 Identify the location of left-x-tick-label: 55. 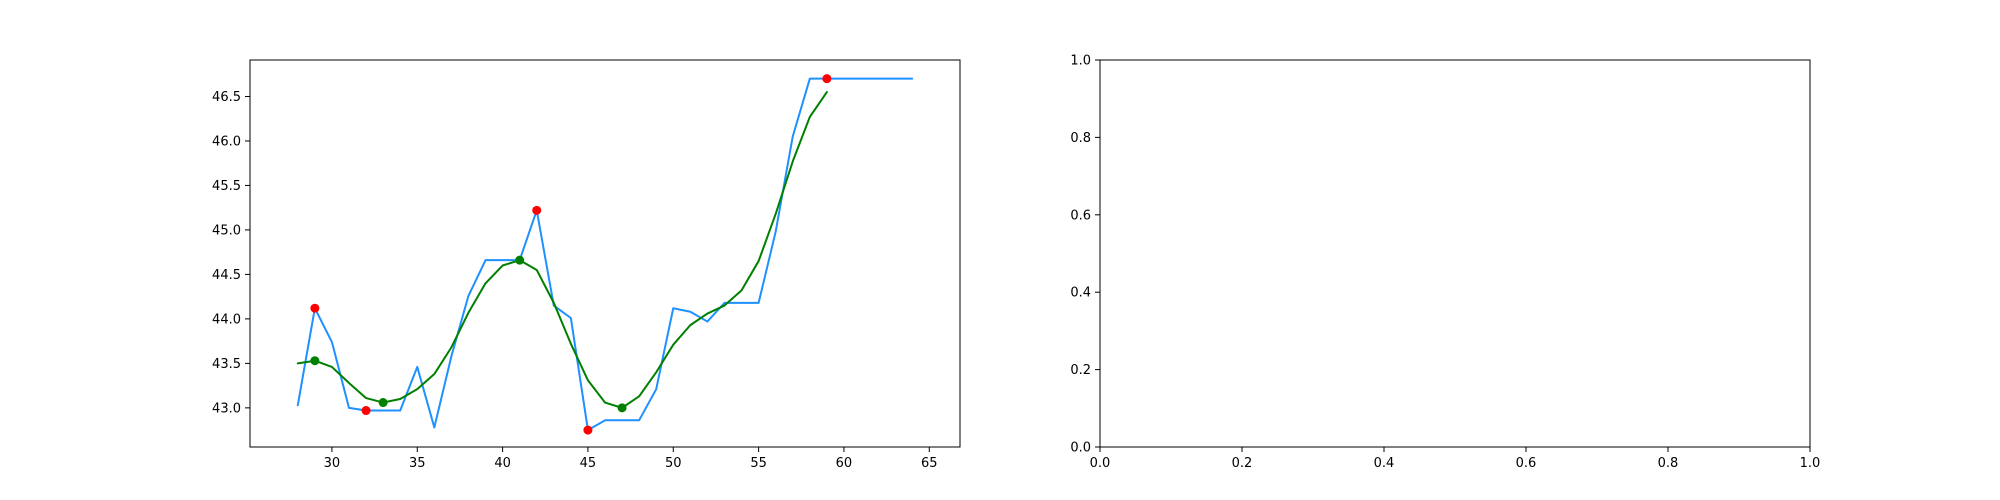
(758, 463).